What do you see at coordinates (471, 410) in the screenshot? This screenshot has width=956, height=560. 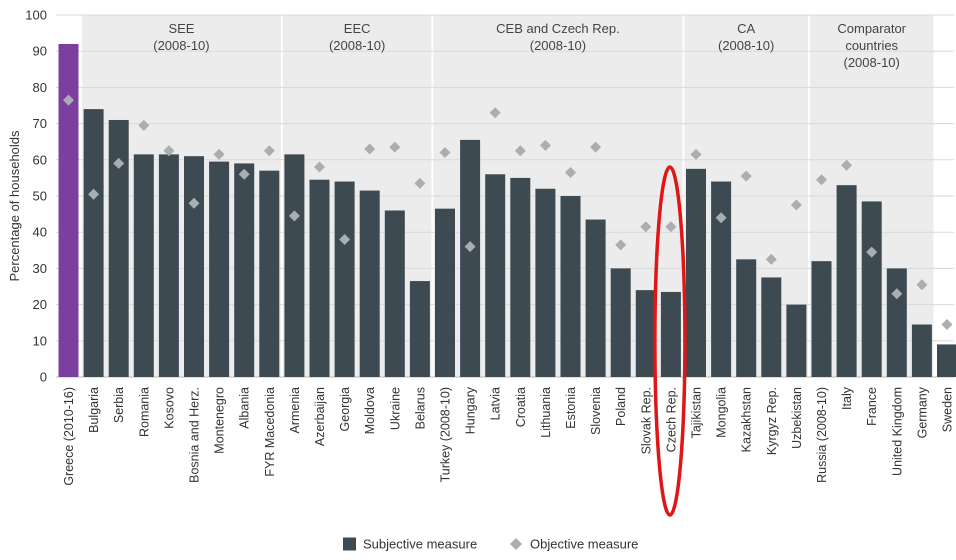 I see `category-label-hungary: Hungary` at bounding box center [471, 410].